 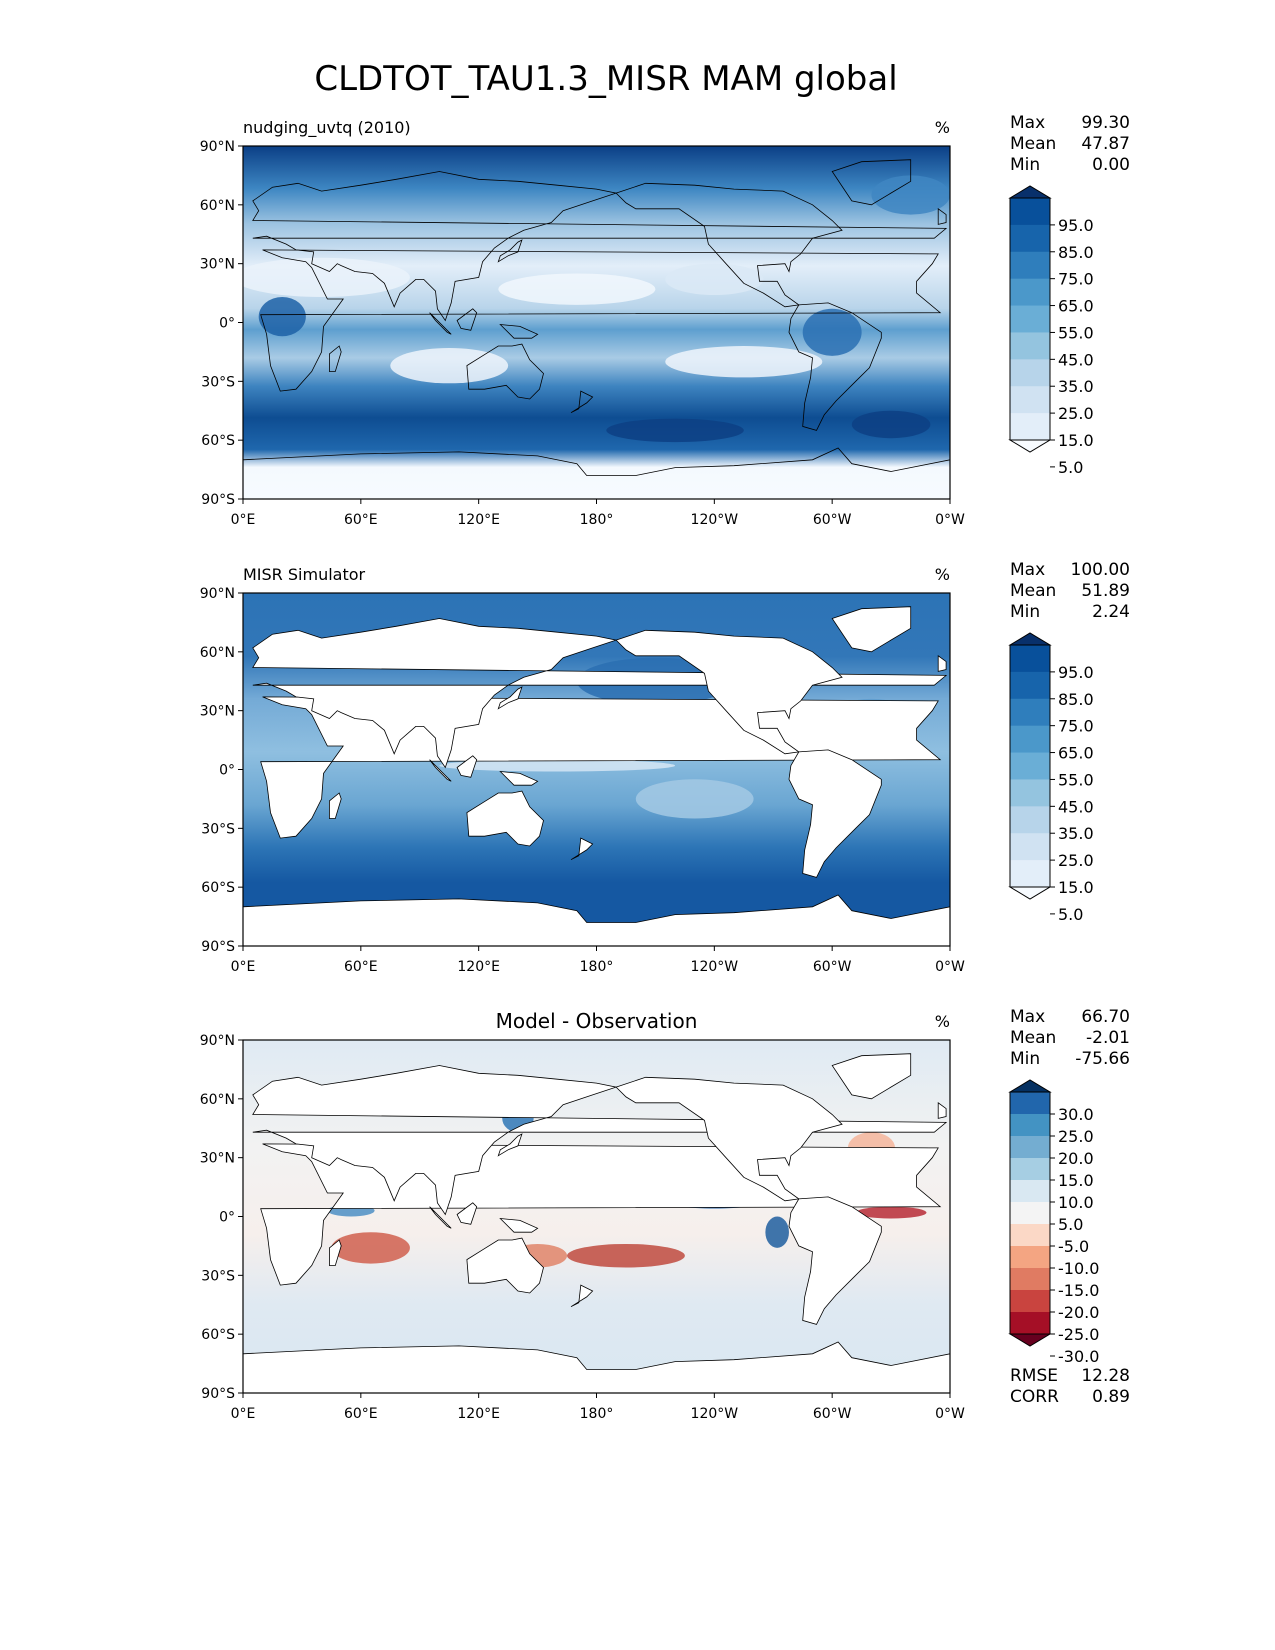 What do you see at coordinates (1034, 1376) in the screenshot?
I see `footer-stat-label: RMSE` at bounding box center [1034, 1376].